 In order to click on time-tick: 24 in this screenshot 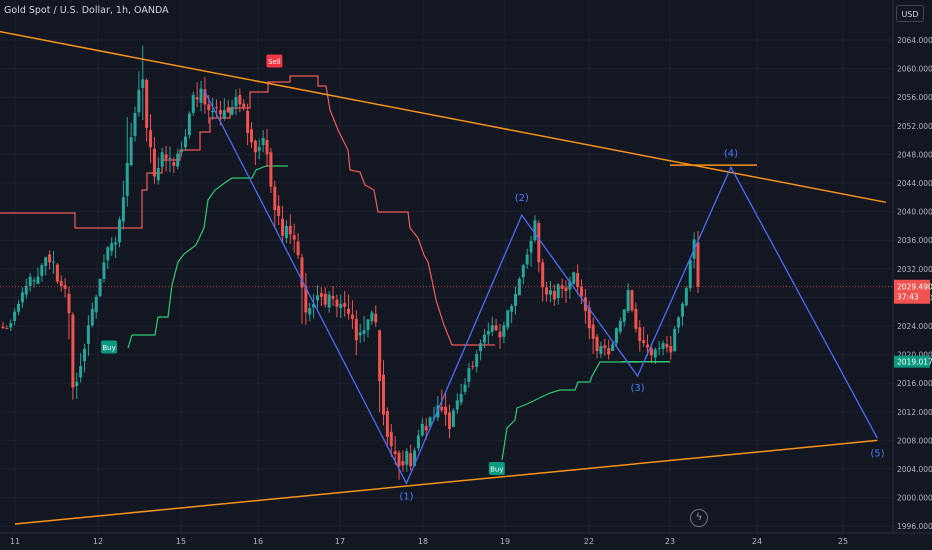, I will do `click(757, 541)`.